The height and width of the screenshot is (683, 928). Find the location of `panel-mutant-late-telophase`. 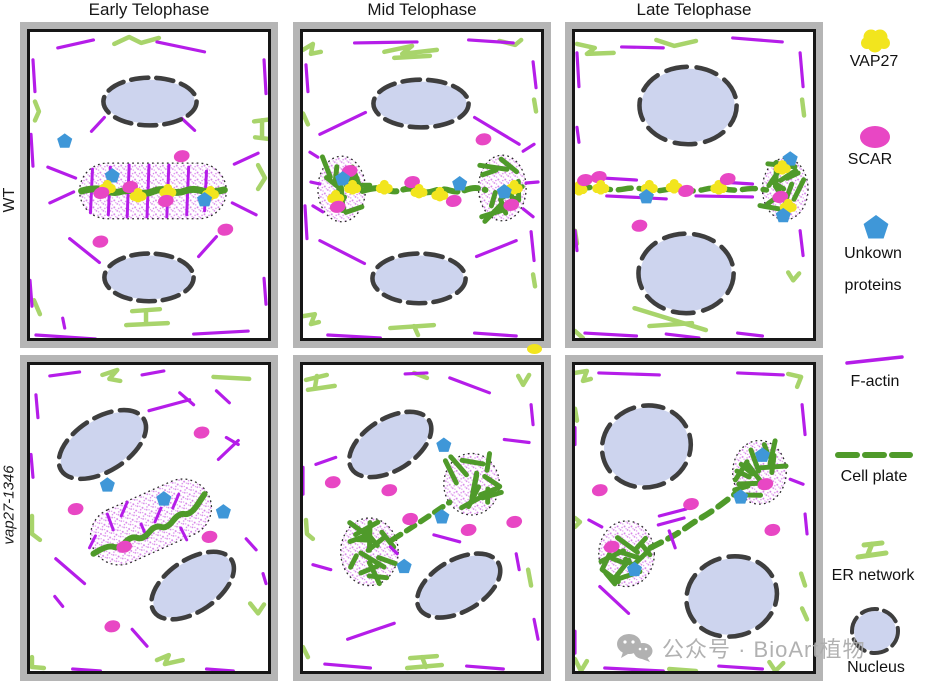

panel-mutant-late-telophase is located at coordinates (694, 518).